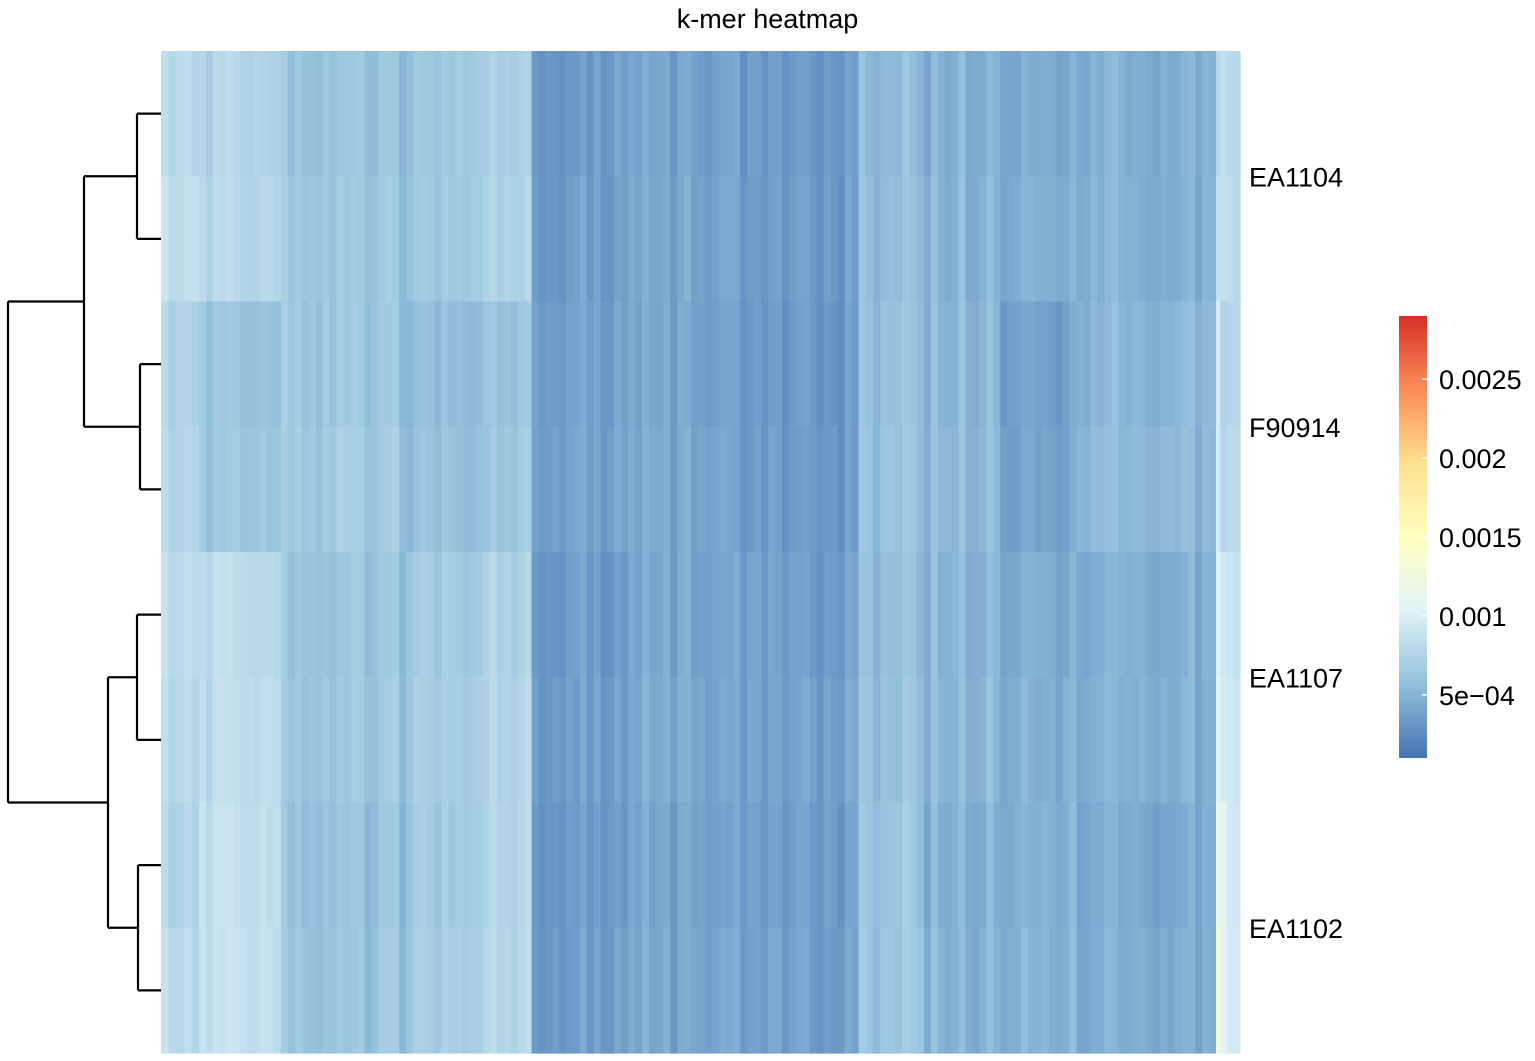 This screenshot has height=1061, width=1535. Describe the element at coordinates (1295, 428) in the screenshot. I see `row-label: F90914` at that location.